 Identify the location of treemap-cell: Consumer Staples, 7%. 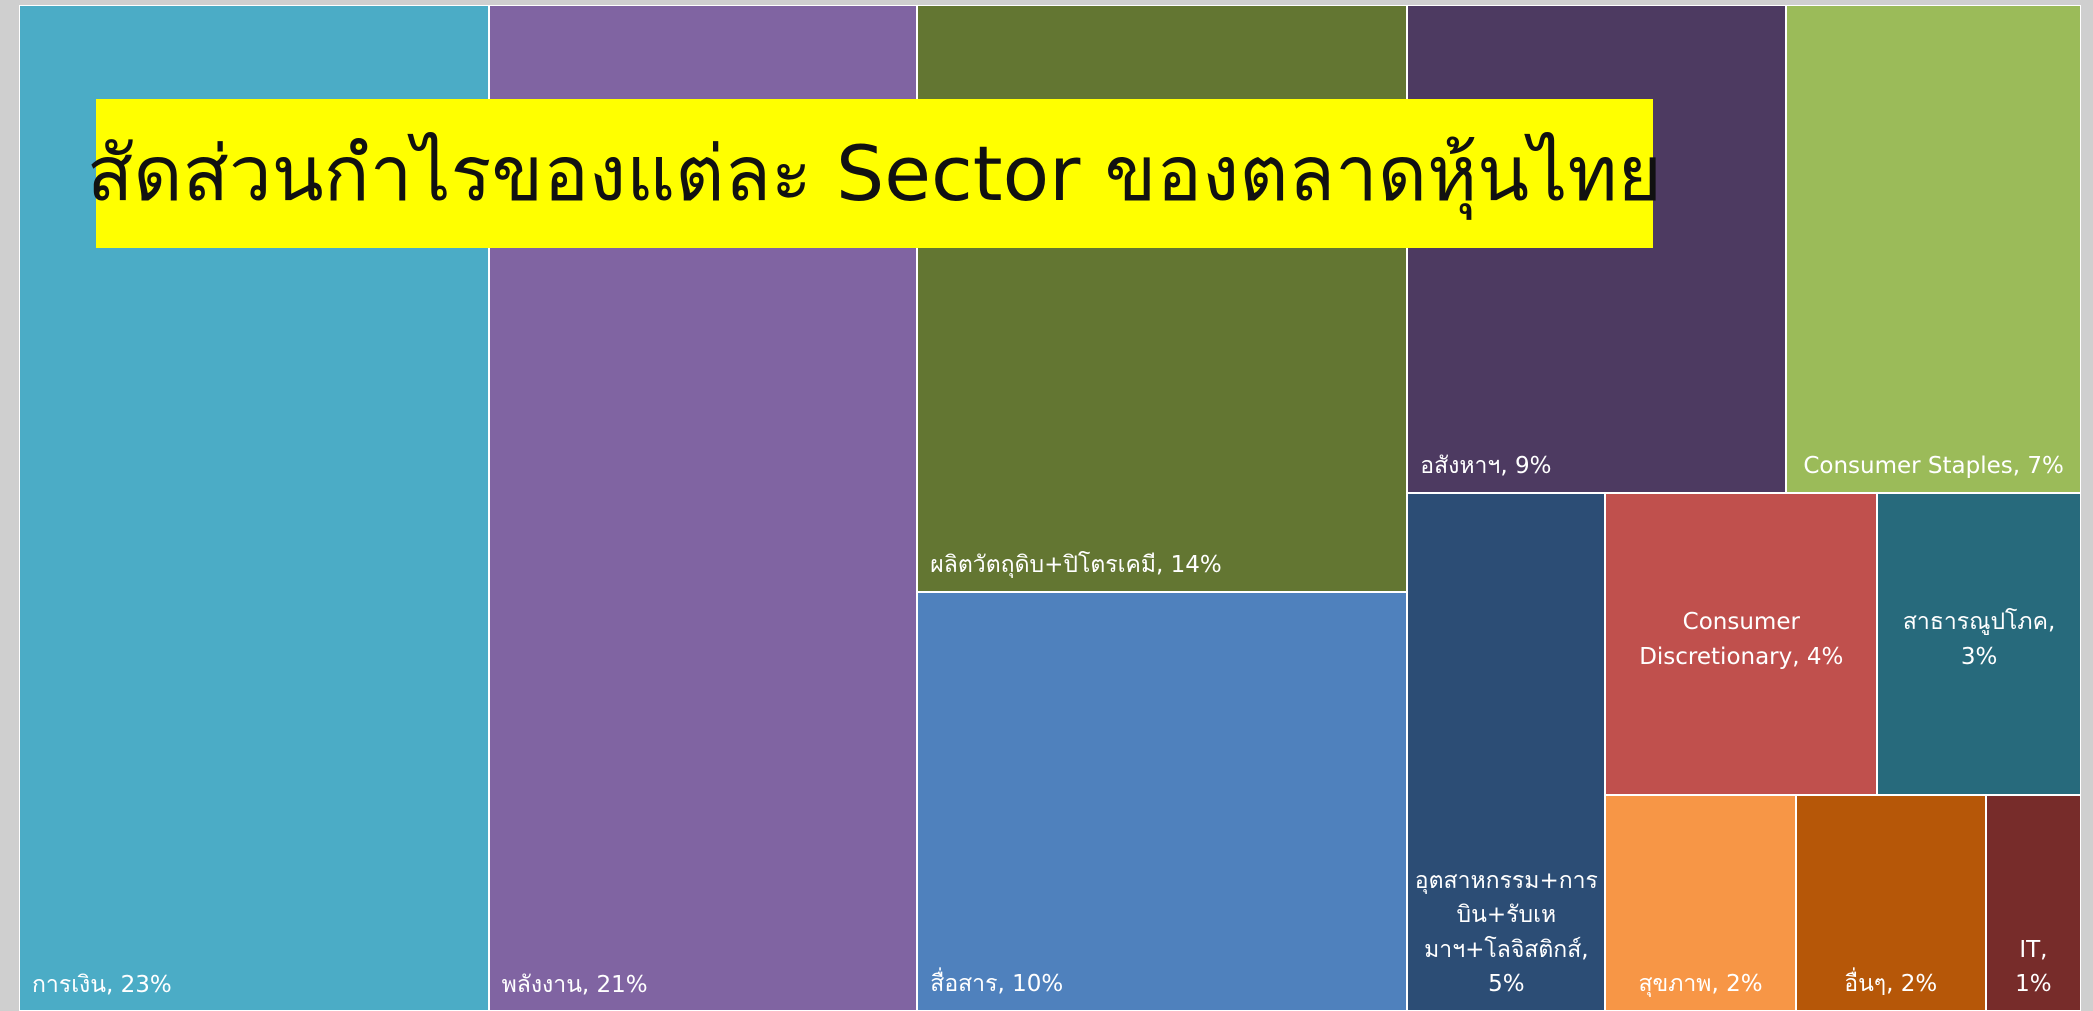
(1933, 249).